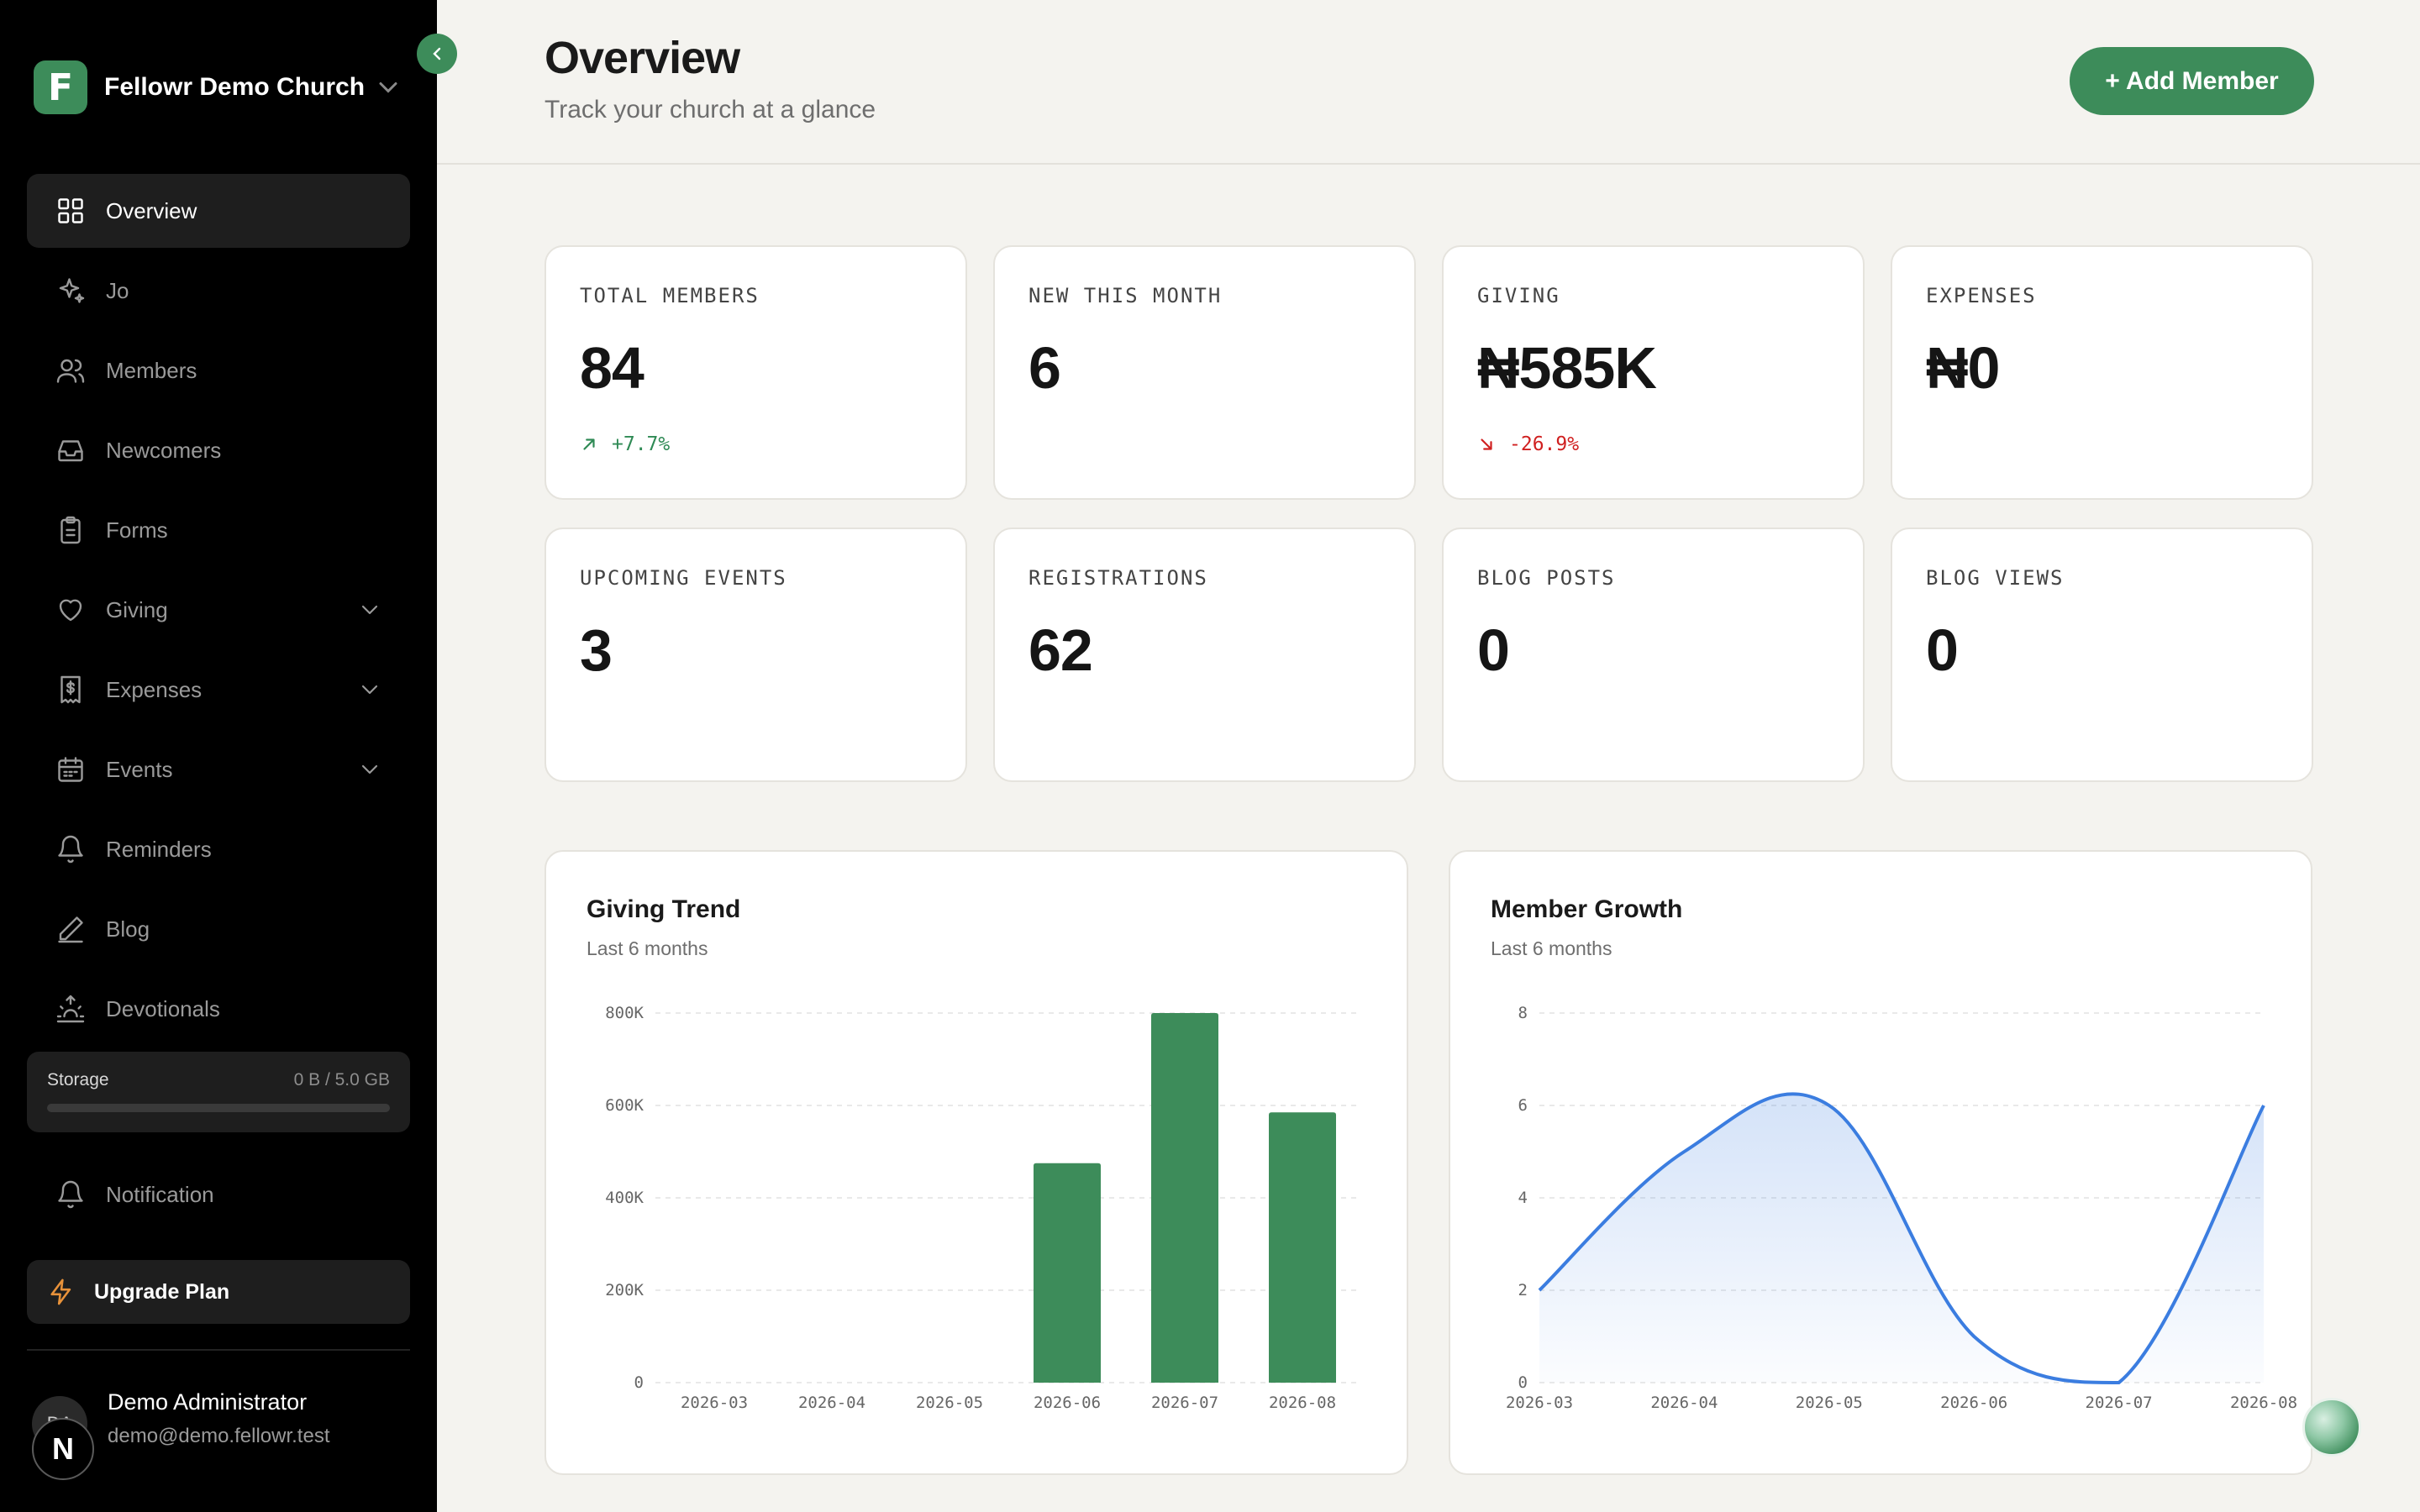 The image size is (2420, 1512). I want to click on heart-icon, so click(70, 610).